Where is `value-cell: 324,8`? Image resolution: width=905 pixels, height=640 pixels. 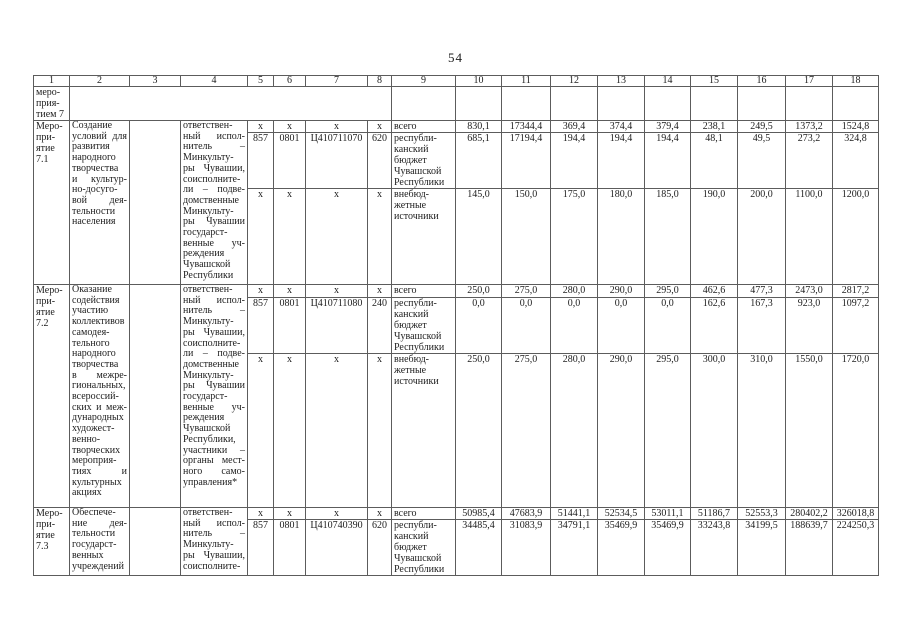
value-cell: 324,8 is located at coordinates (855, 160).